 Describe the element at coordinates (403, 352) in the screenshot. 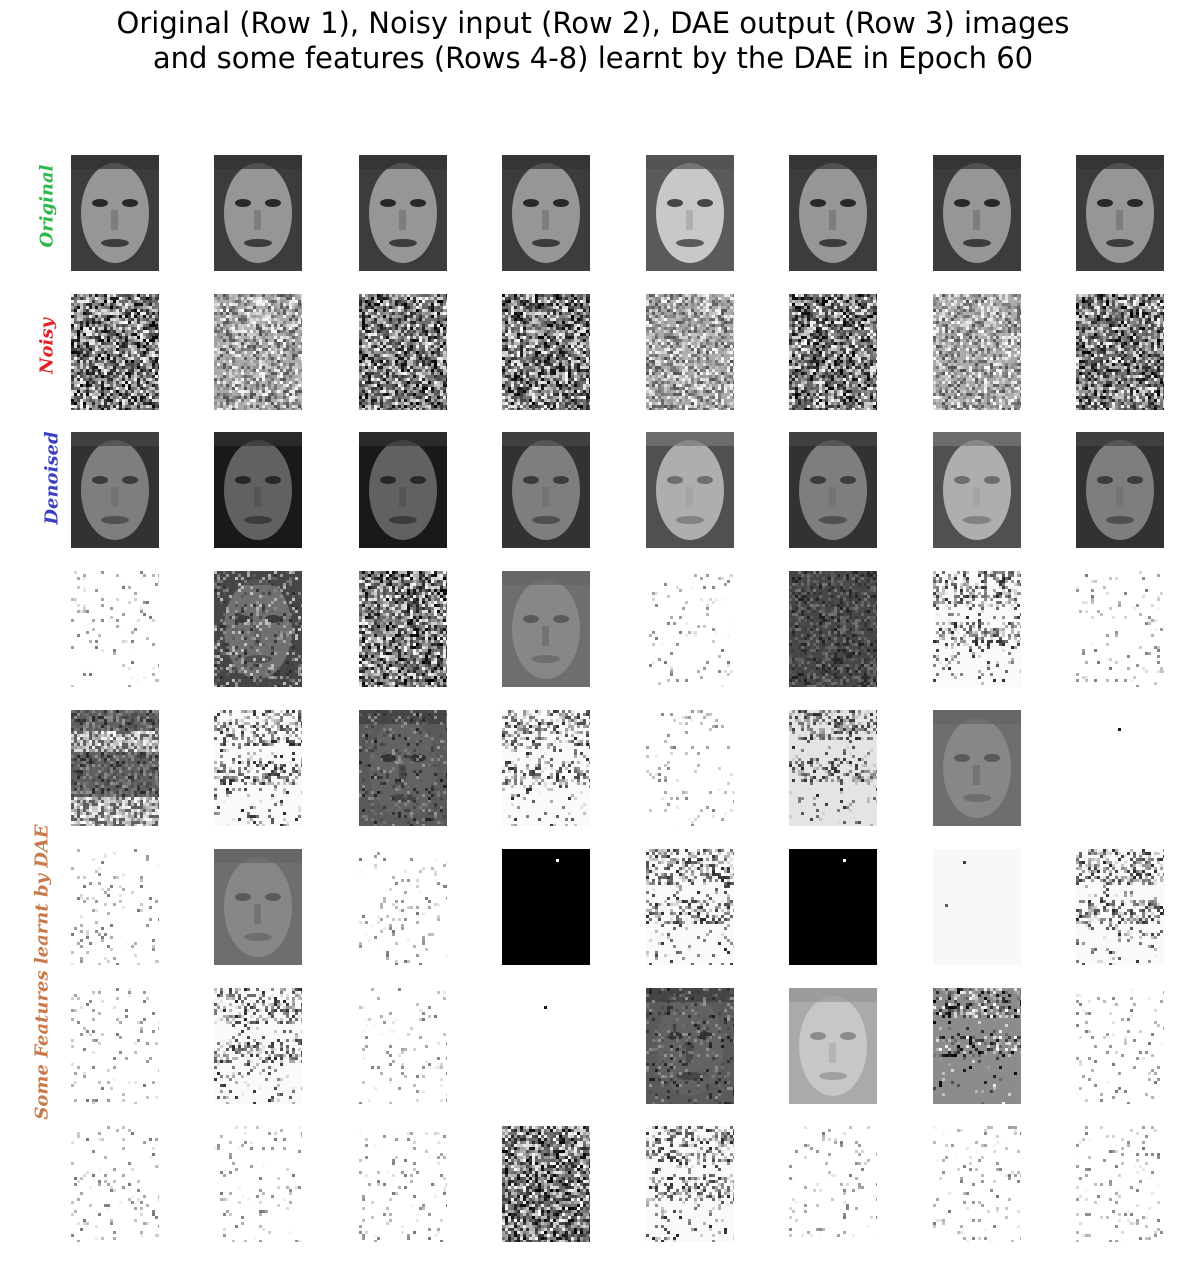

I see `noisy-image-r2-c3` at that location.